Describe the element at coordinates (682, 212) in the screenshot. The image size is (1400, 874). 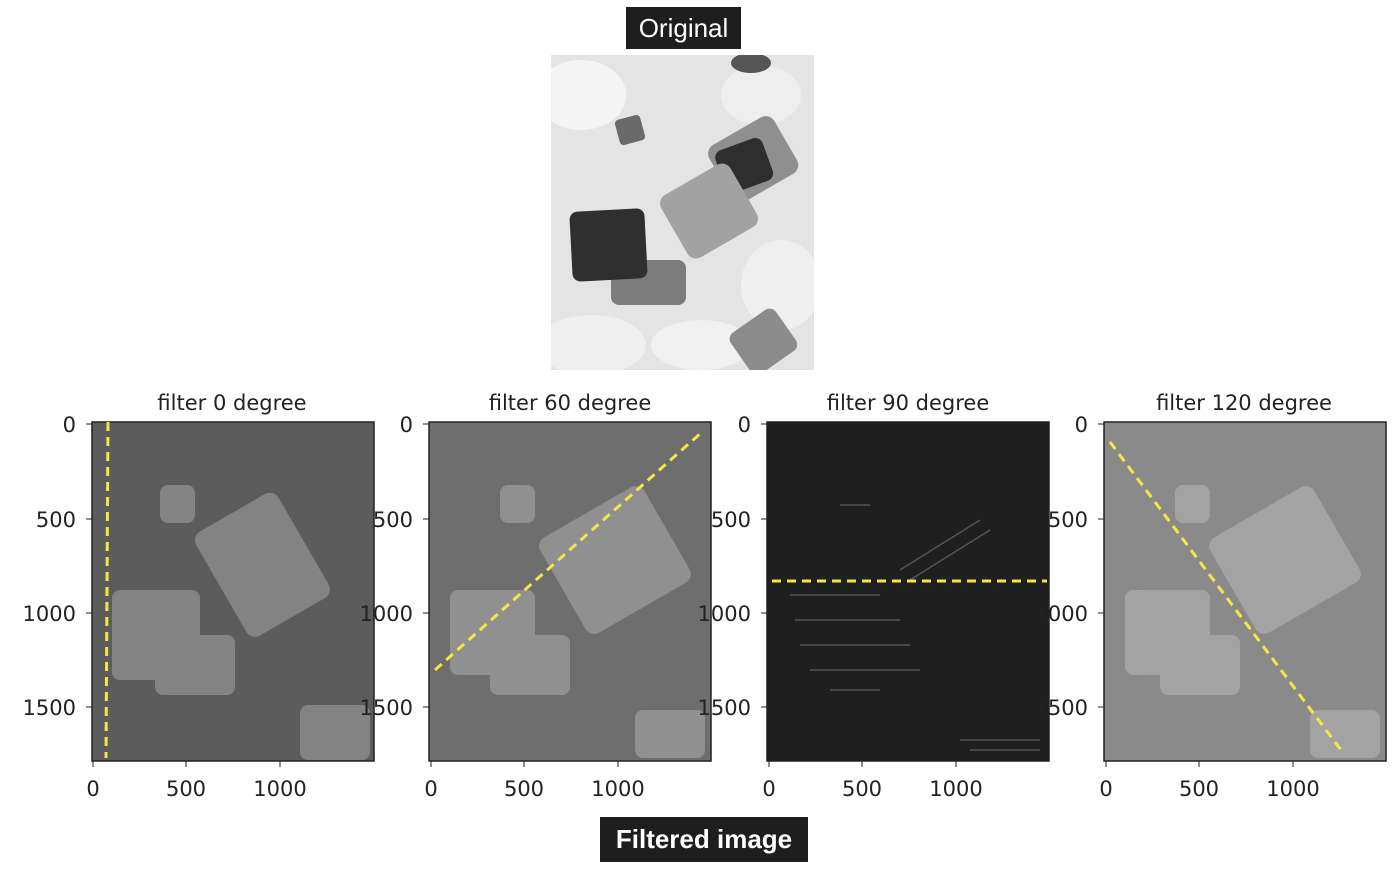
I see `original-image` at that location.